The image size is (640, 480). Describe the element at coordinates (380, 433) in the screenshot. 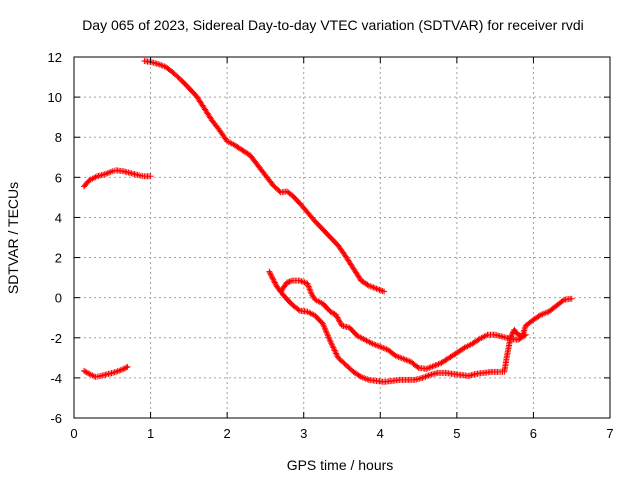

I see `x-tick-label: 4` at that location.